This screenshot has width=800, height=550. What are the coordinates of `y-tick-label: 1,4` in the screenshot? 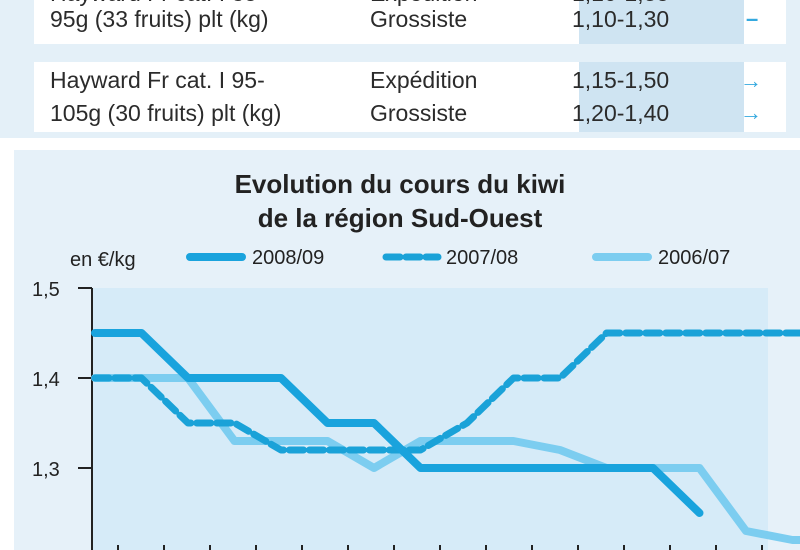 It's located at (46, 380).